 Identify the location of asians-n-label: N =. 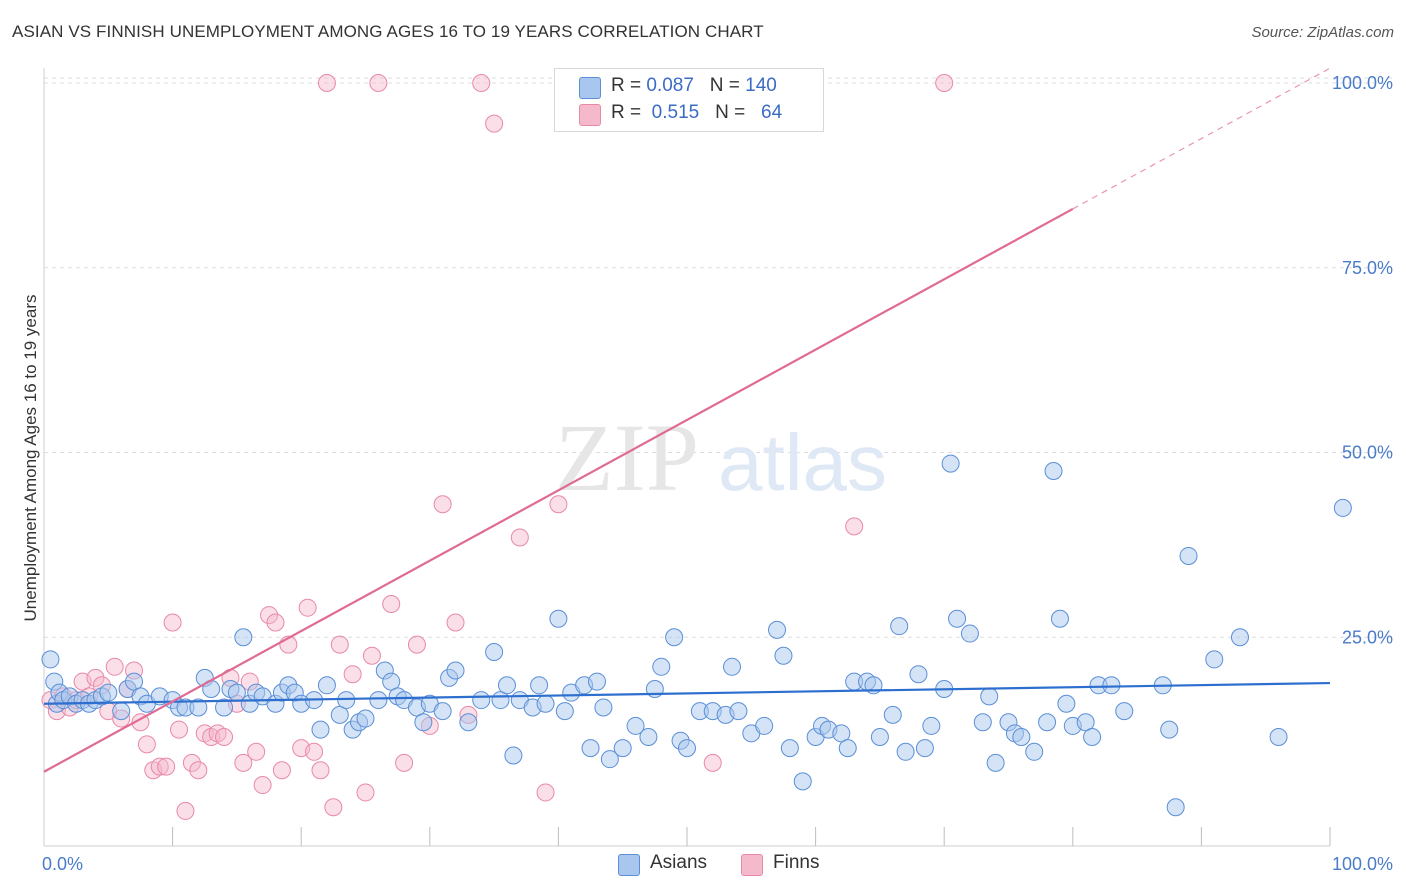
(724, 85).